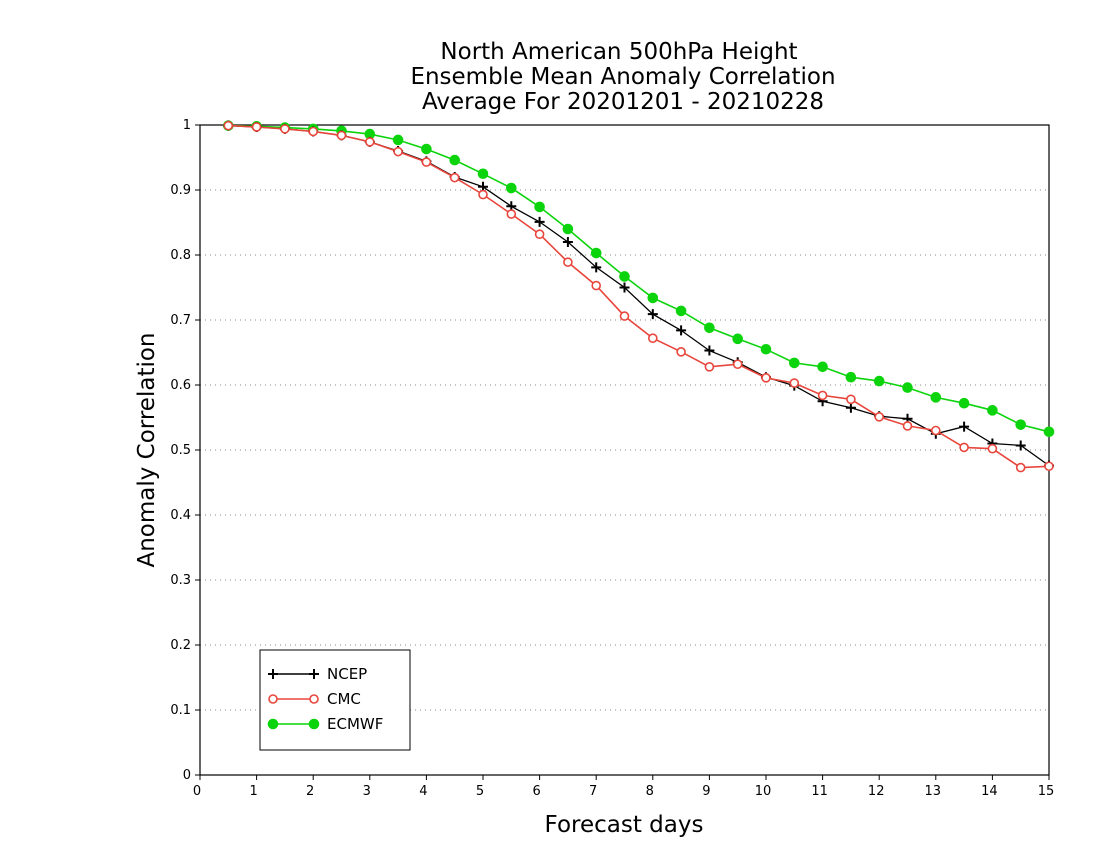 The image size is (1100, 850). I want to click on y-tick-label: 0.1, so click(180, 710).